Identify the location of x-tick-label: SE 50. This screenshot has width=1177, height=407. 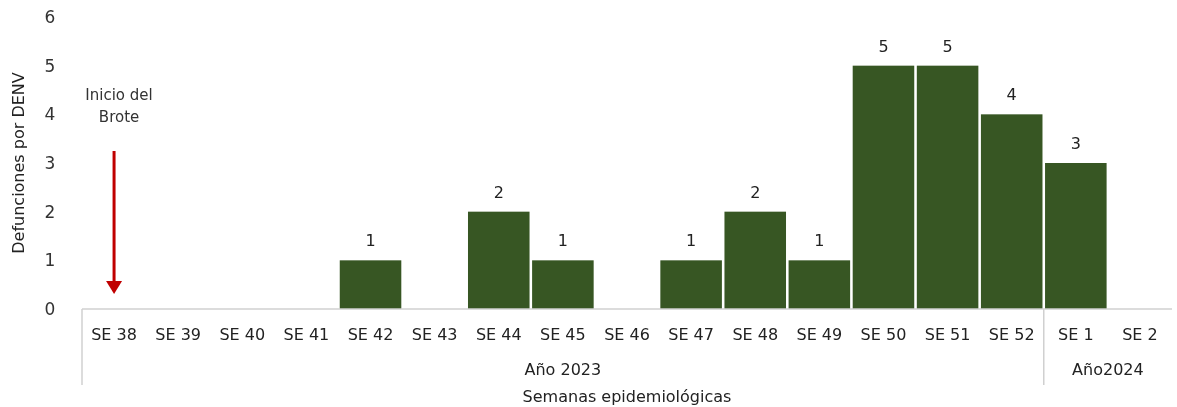
(883, 334).